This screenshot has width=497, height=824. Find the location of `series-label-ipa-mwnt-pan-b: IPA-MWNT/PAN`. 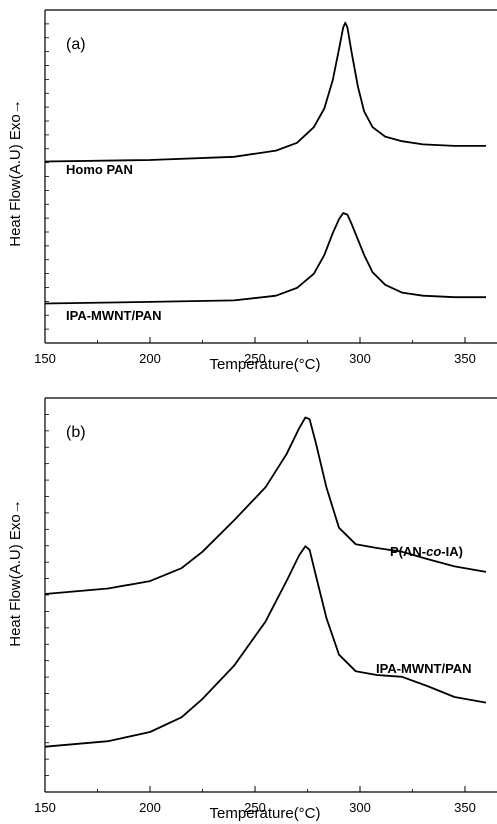

series-label-ipa-mwnt-pan-b: IPA-MWNT/PAN is located at coordinates (424, 668).